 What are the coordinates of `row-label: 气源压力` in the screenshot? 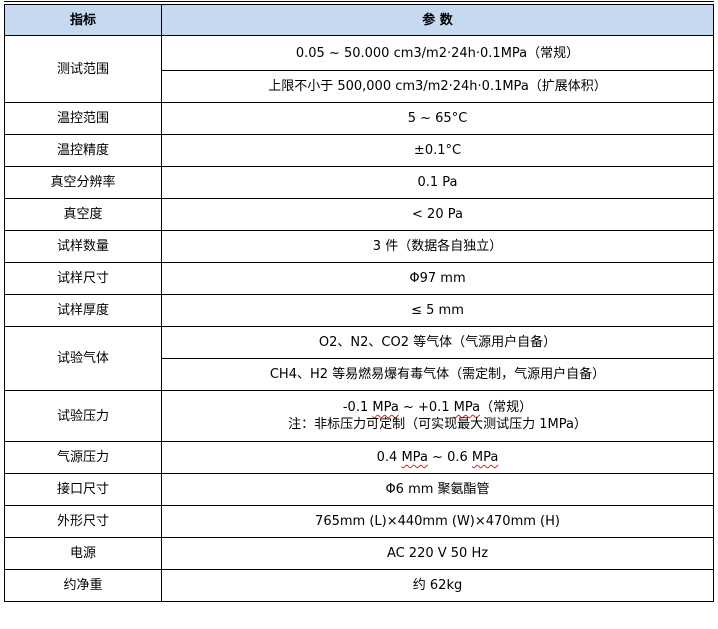 It's located at (83, 457).